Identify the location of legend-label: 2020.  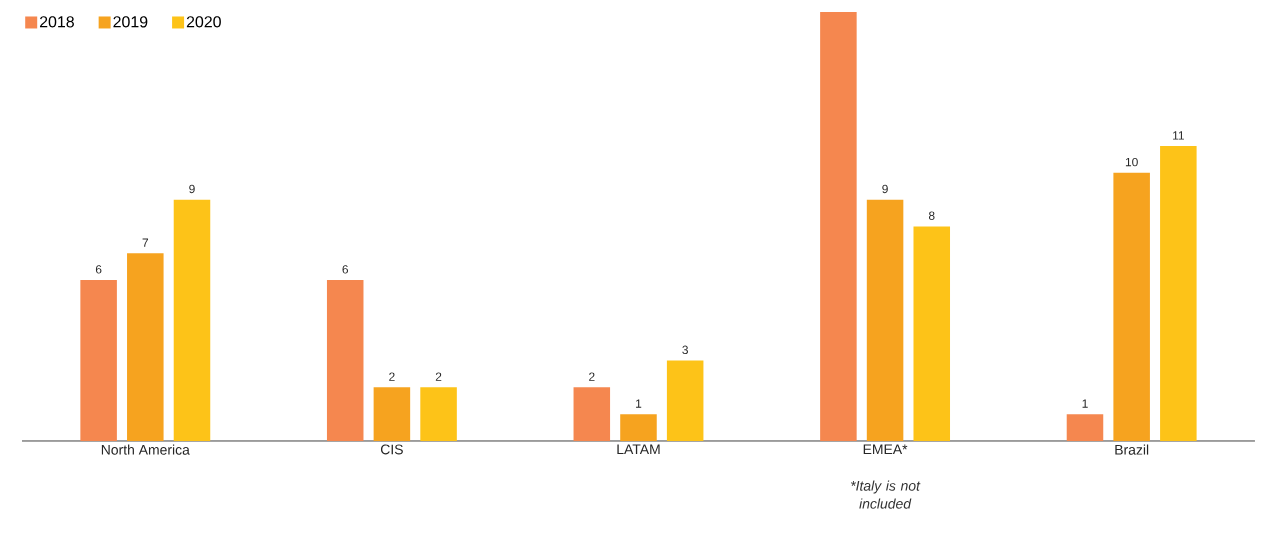
(203, 22).